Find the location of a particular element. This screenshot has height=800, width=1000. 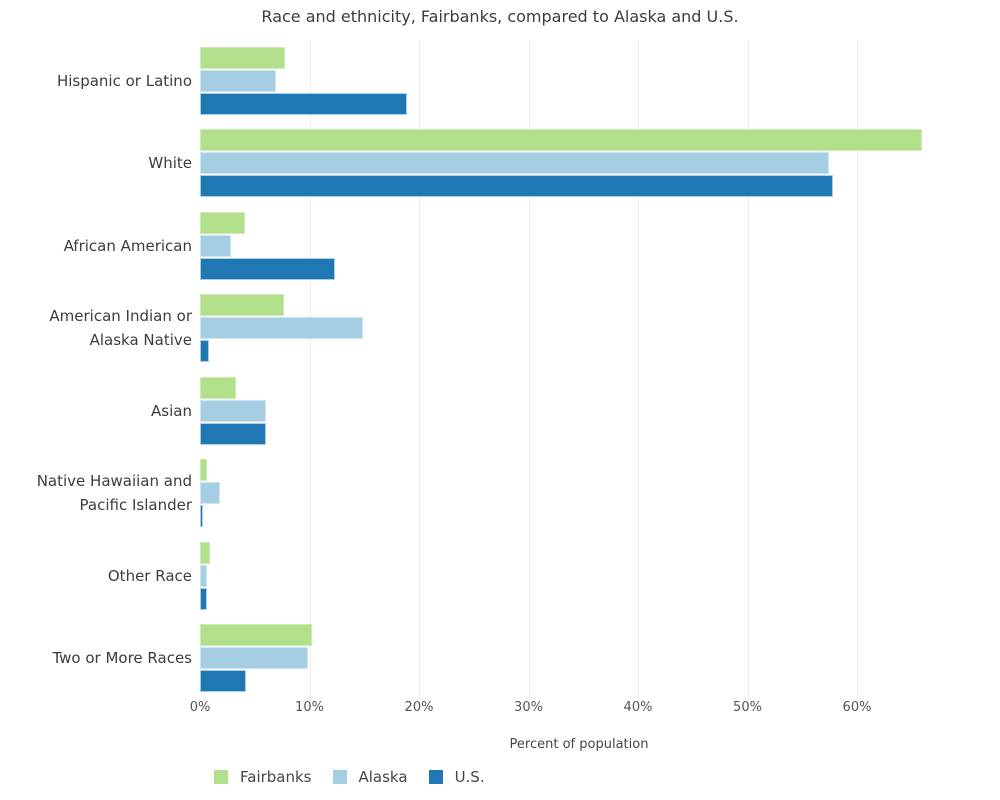

bar-fairbanks-other-race is located at coordinates (205, 553).